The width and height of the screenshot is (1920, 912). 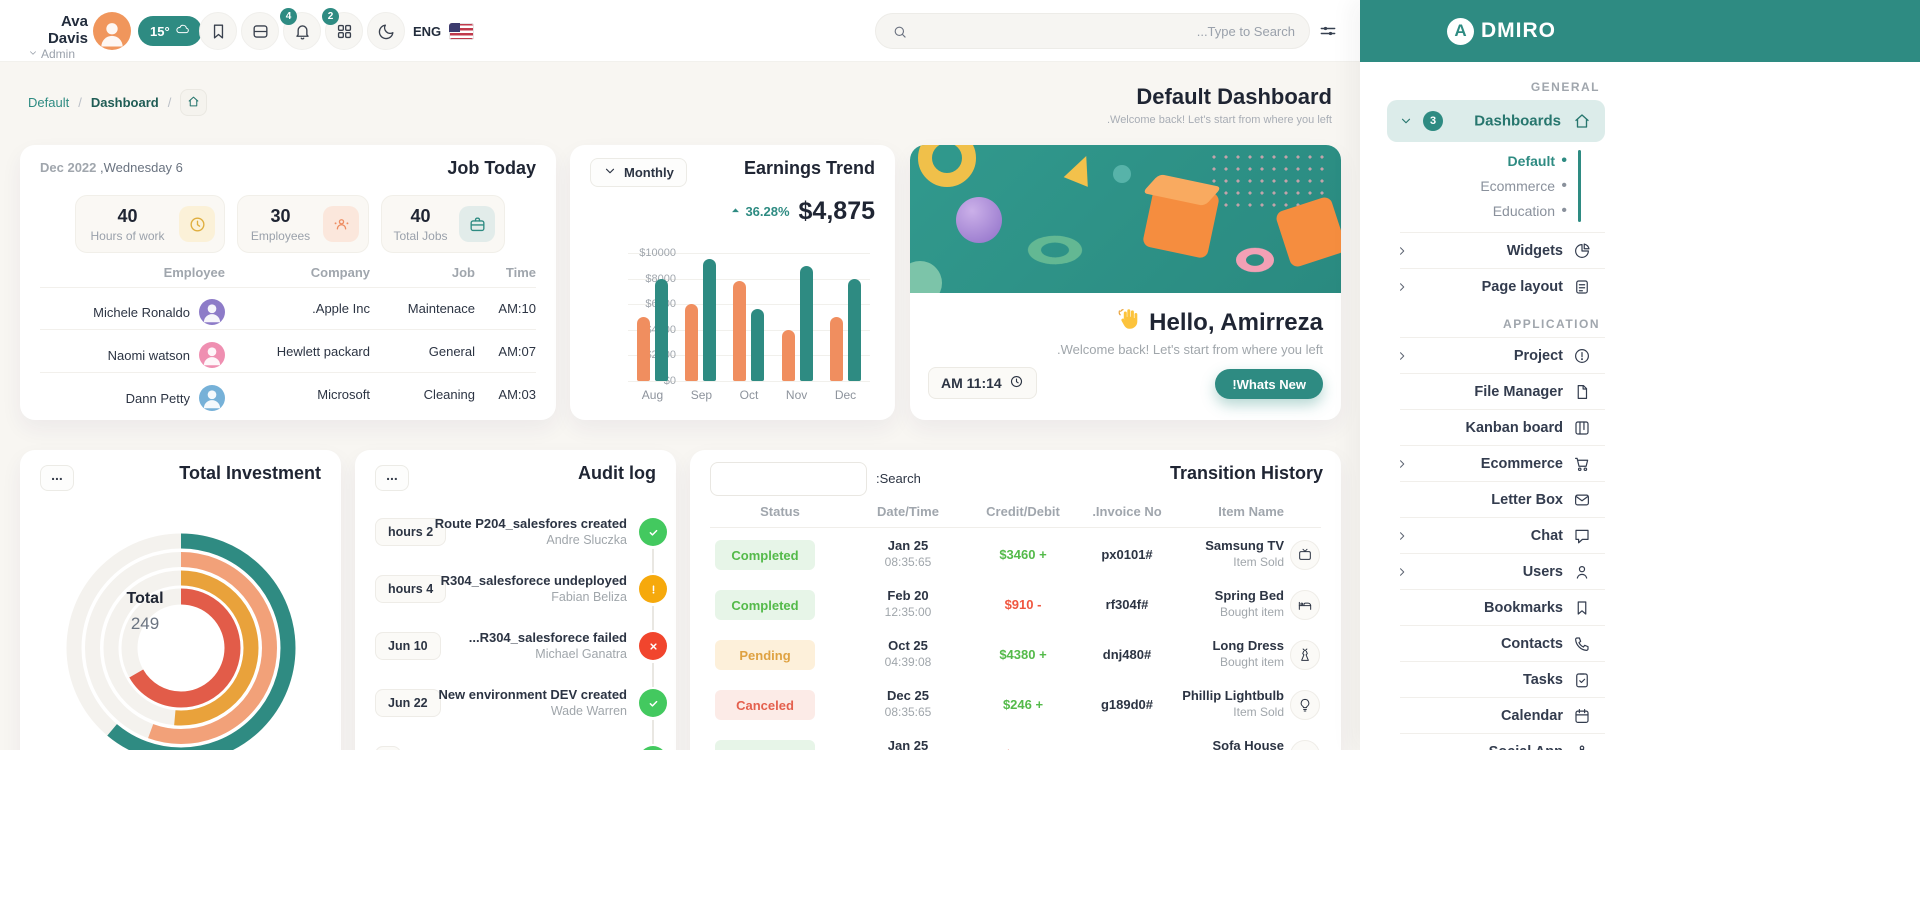 I want to click on audit-user: Fabian Beliza, so click(x=589, y=597).